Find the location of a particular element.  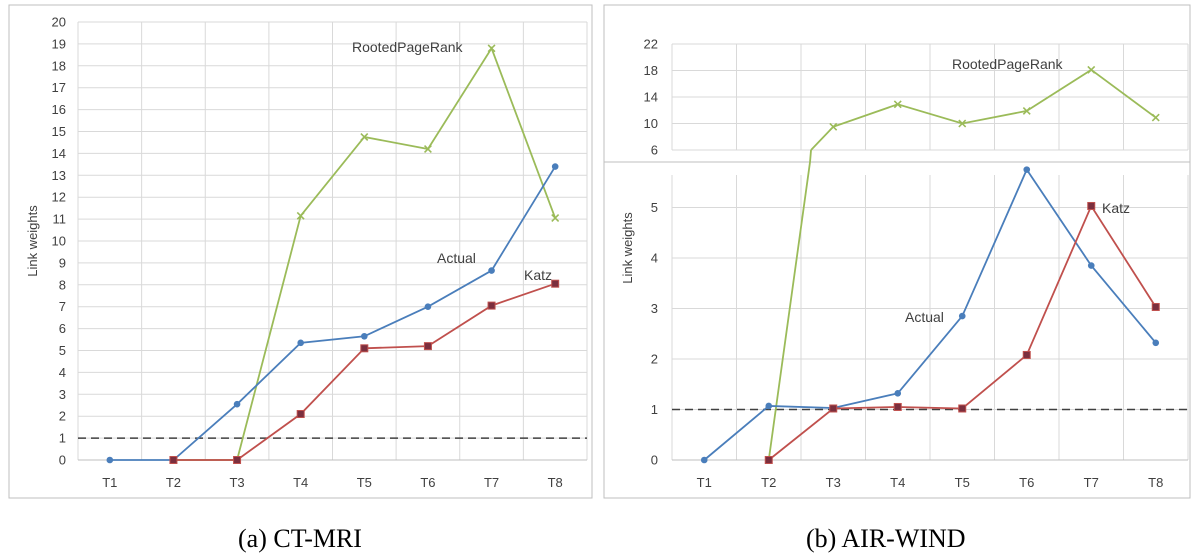

y-tick-label-lower: 1 is located at coordinates (654, 409).